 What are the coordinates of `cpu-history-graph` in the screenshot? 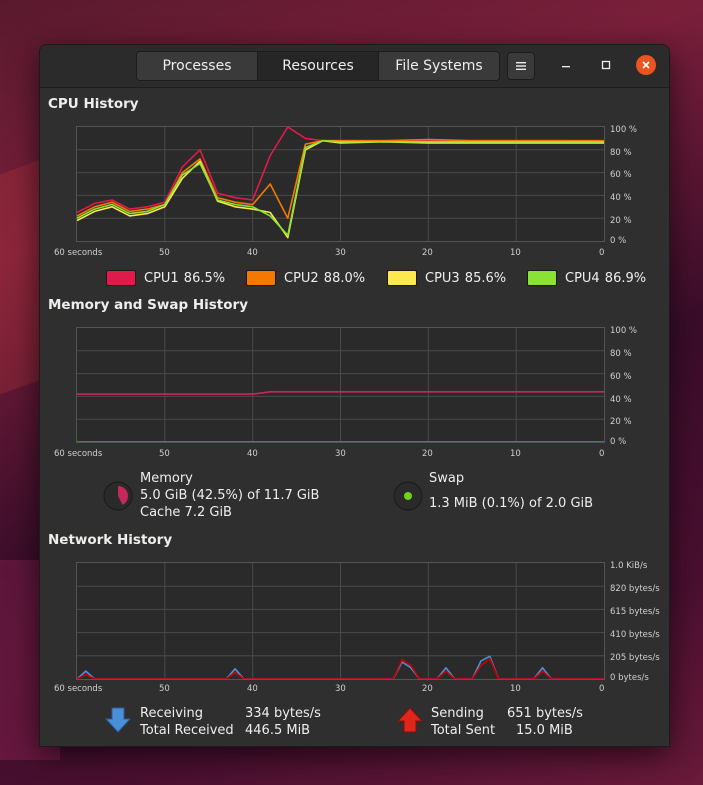 It's located at (340, 184).